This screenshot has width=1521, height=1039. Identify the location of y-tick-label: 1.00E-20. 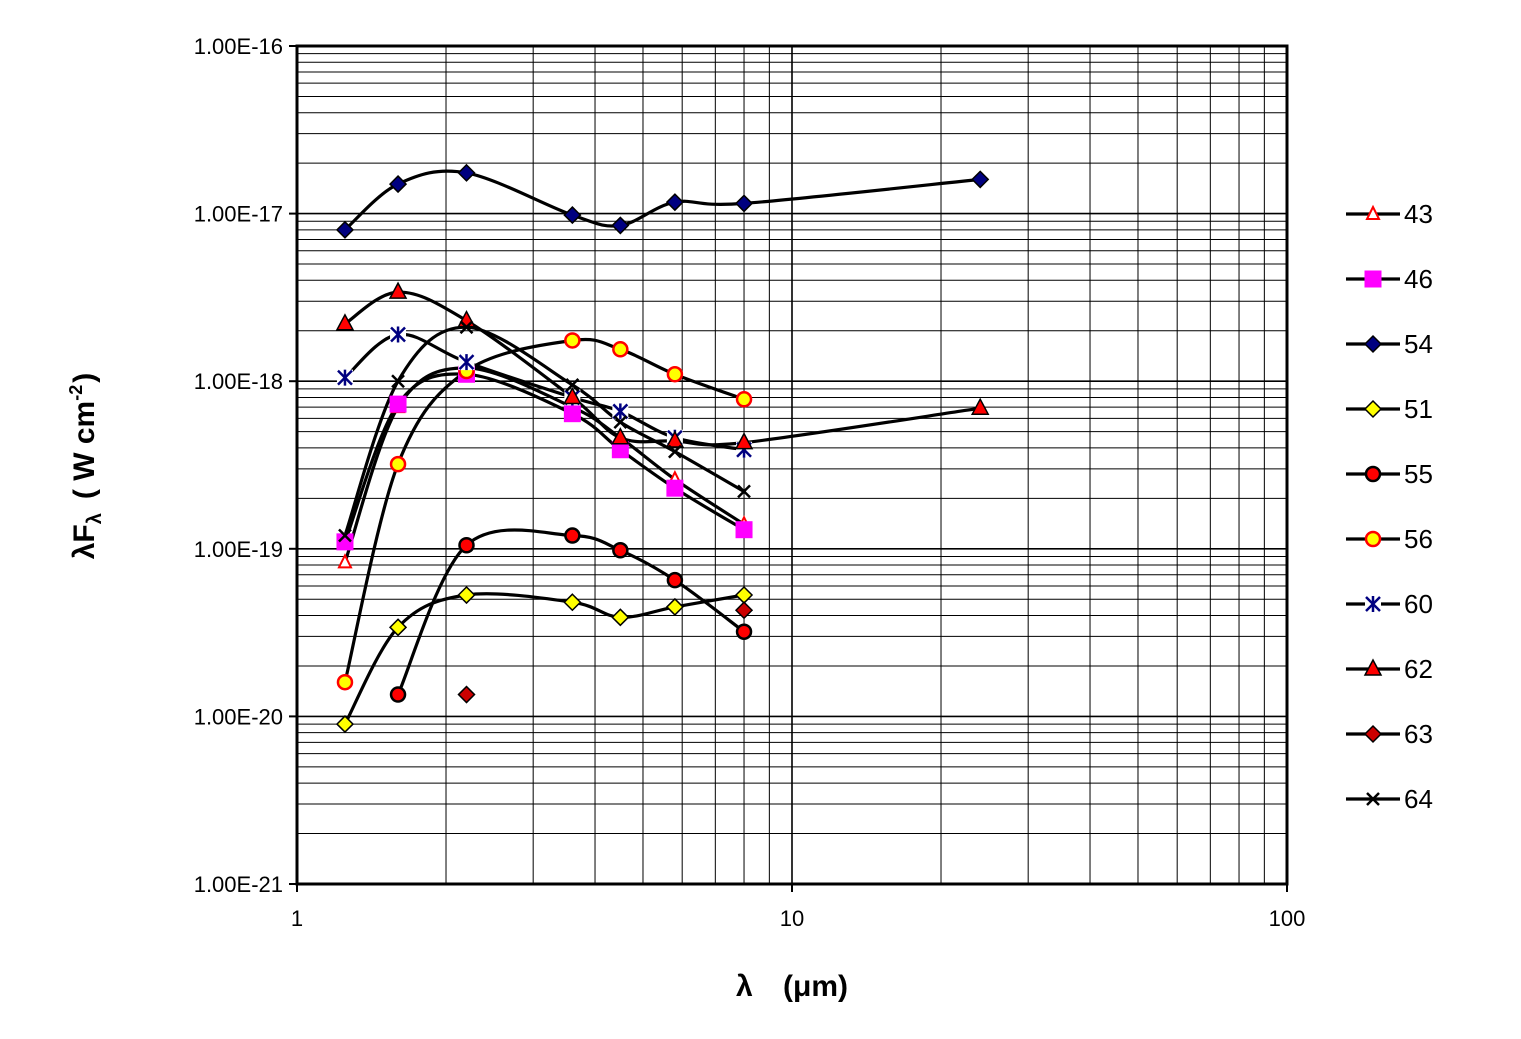
(238, 716).